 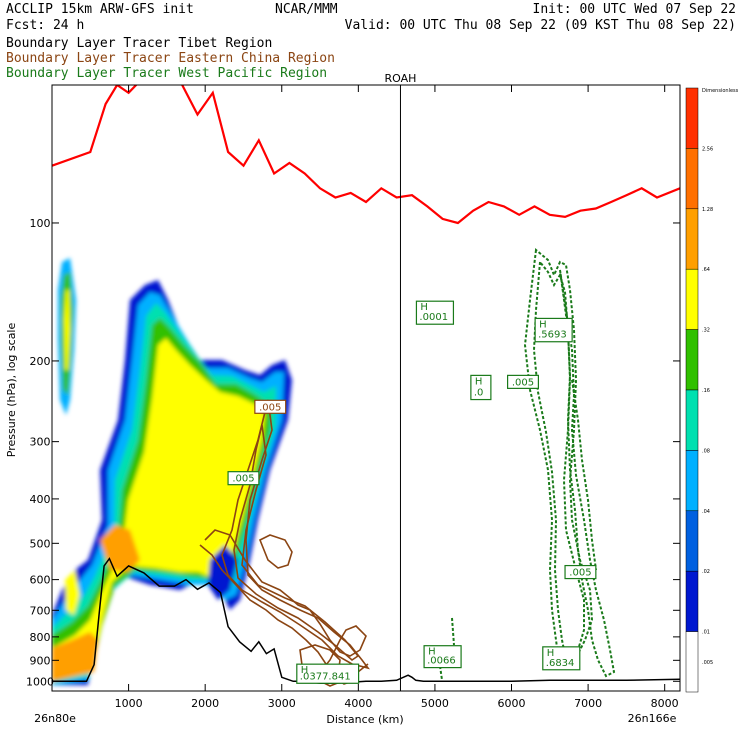 What do you see at coordinates (282, 703) in the screenshot?
I see `x-tick-label: 3000` at bounding box center [282, 703].